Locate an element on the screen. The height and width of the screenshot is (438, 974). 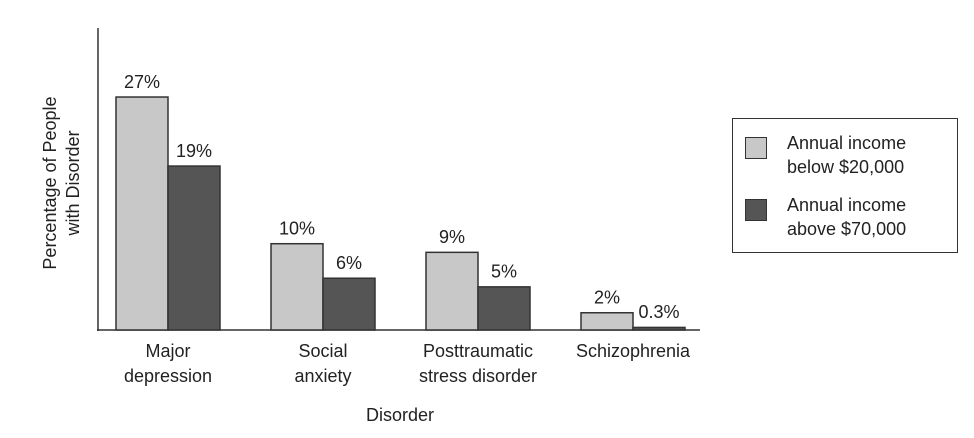
y-axis-title: Percentage of People with Disorder is located at coordinates (61, 183).